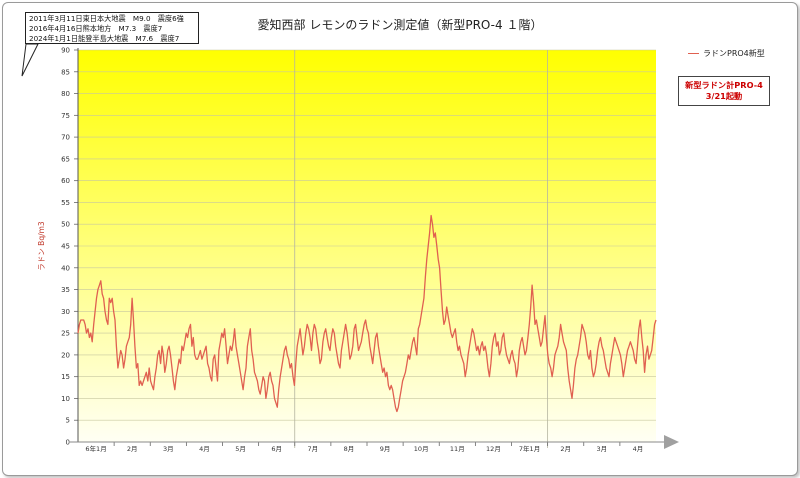 The width and height of the screenshot is (800, 478). What do you see at coordinates (65, 399) in the screenshot?
I see `y-tick-label: 10` at bounding box center [65, 399].